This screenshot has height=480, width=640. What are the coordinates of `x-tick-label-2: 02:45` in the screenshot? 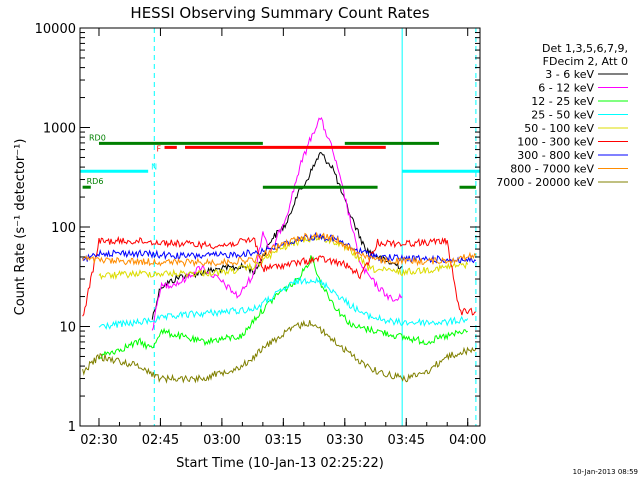 It's located at (160, 440).